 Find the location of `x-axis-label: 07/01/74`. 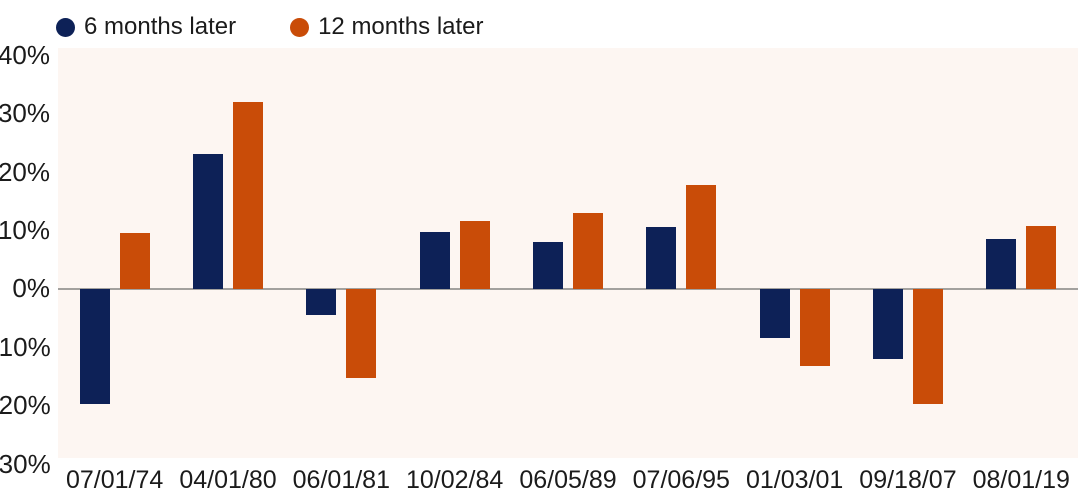

x-axis-label: 07/01/74 is located at coordinates (115, 480).